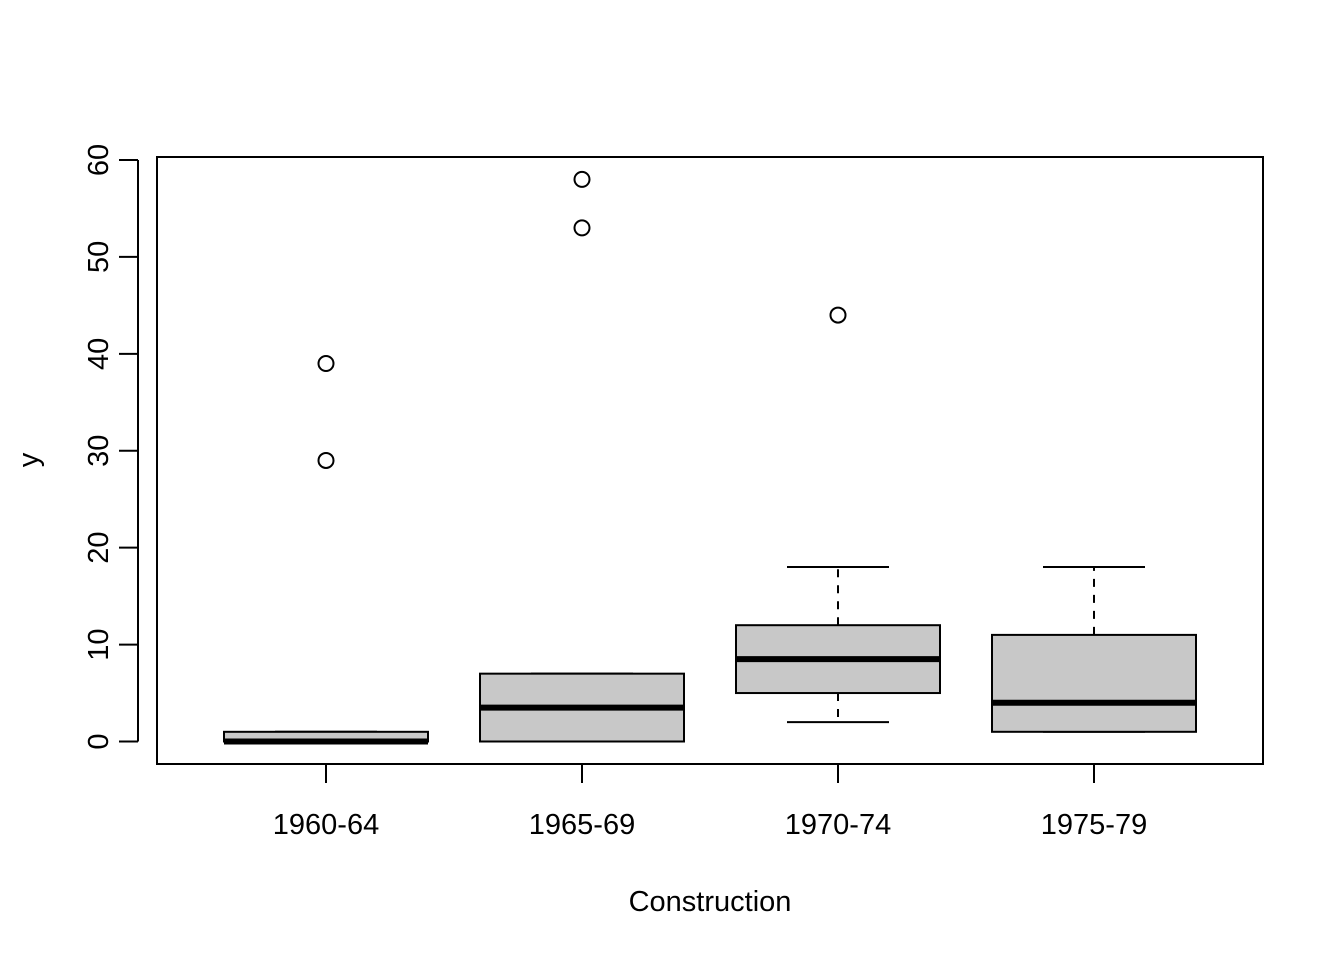 This screenshot has height=960, width=1344. Describe the element at coordinates (99, 451) in the screenshot. I see `y-tick-label: 30` at that location.